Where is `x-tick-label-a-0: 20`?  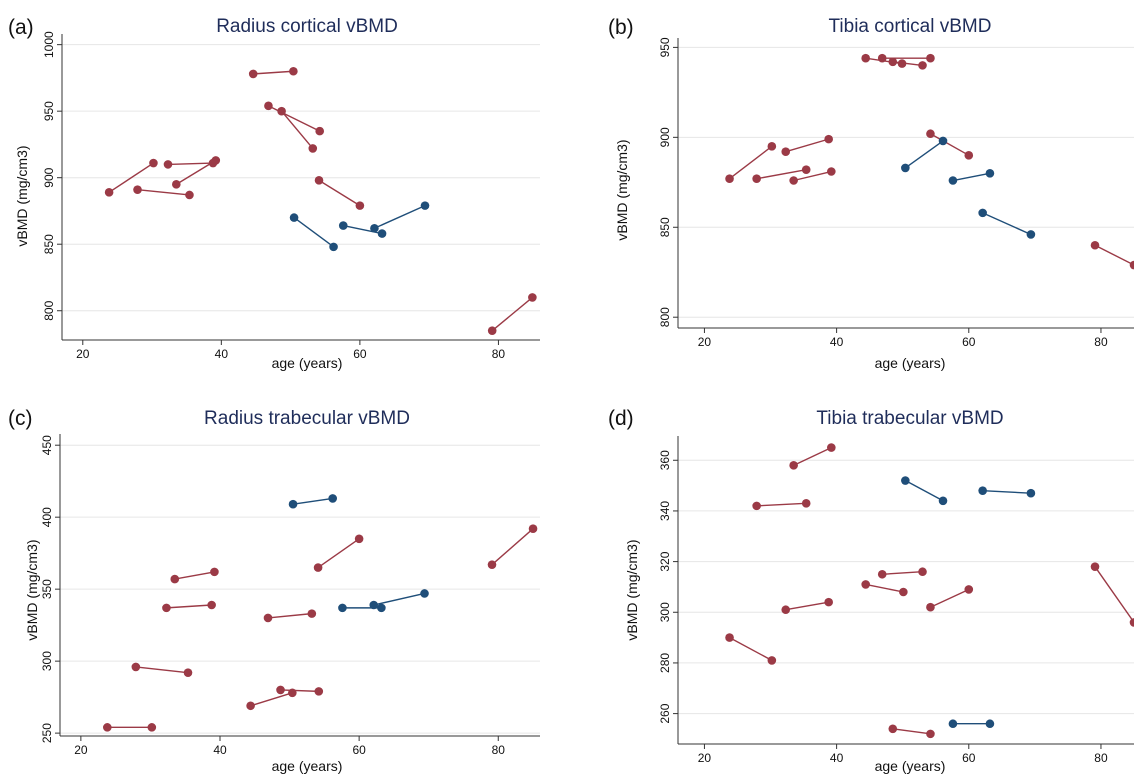
x-tick-label-a-0: 20 is located at coordinates (83, 354).